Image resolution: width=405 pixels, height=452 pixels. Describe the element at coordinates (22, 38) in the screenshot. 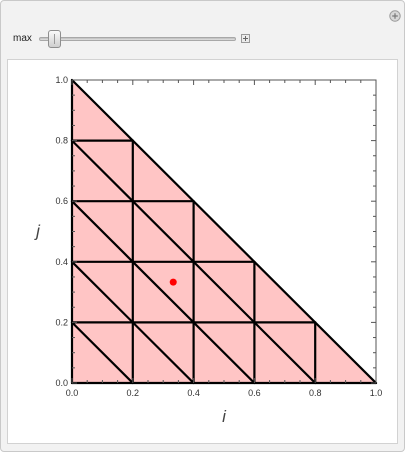

I see `slider-label: max` at that location.